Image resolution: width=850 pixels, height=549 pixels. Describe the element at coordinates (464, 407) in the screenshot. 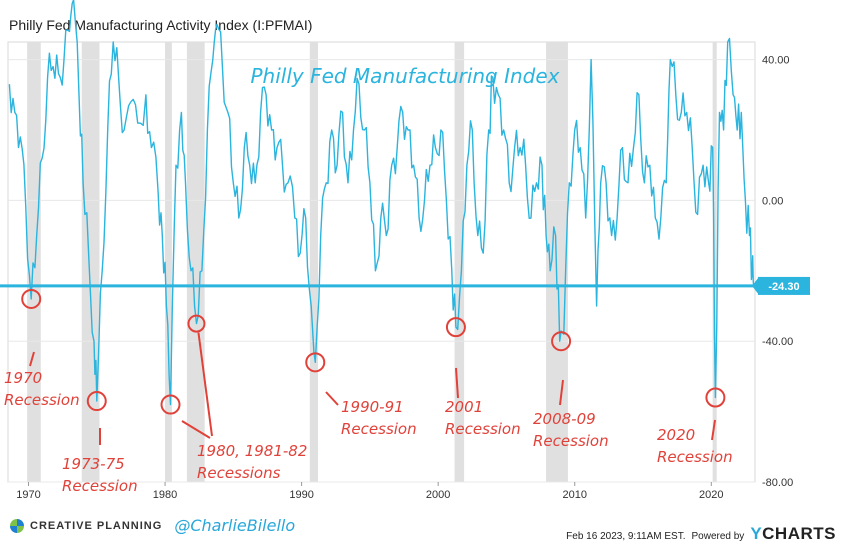

I see `recession-label: 2001` at that location.